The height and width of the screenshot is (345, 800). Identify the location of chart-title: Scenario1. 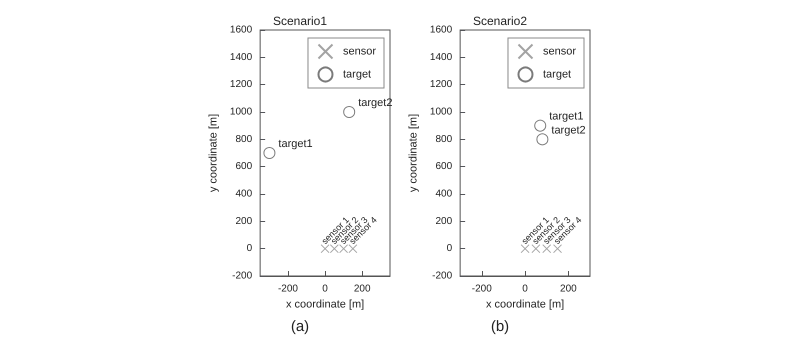
(300, 21).